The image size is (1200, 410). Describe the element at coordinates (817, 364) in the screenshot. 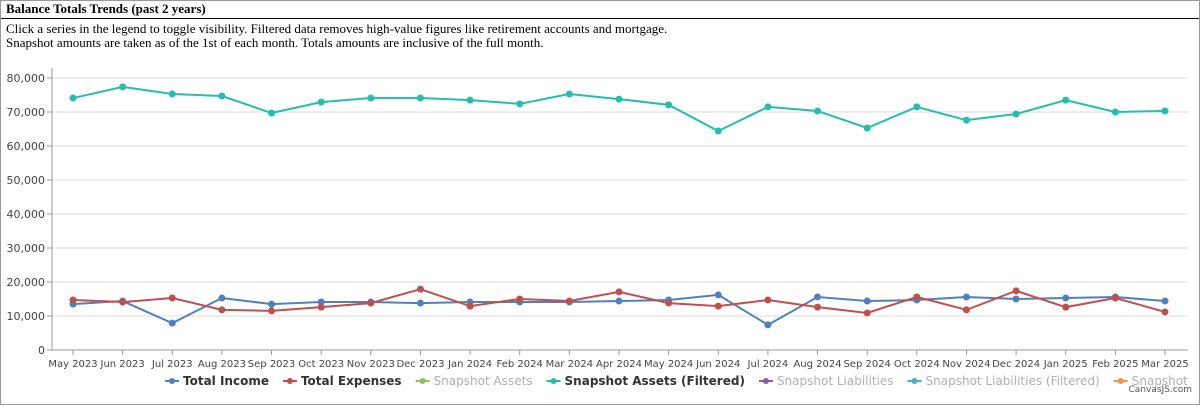

I see `x-tick-label: Aug 2024` at that location.